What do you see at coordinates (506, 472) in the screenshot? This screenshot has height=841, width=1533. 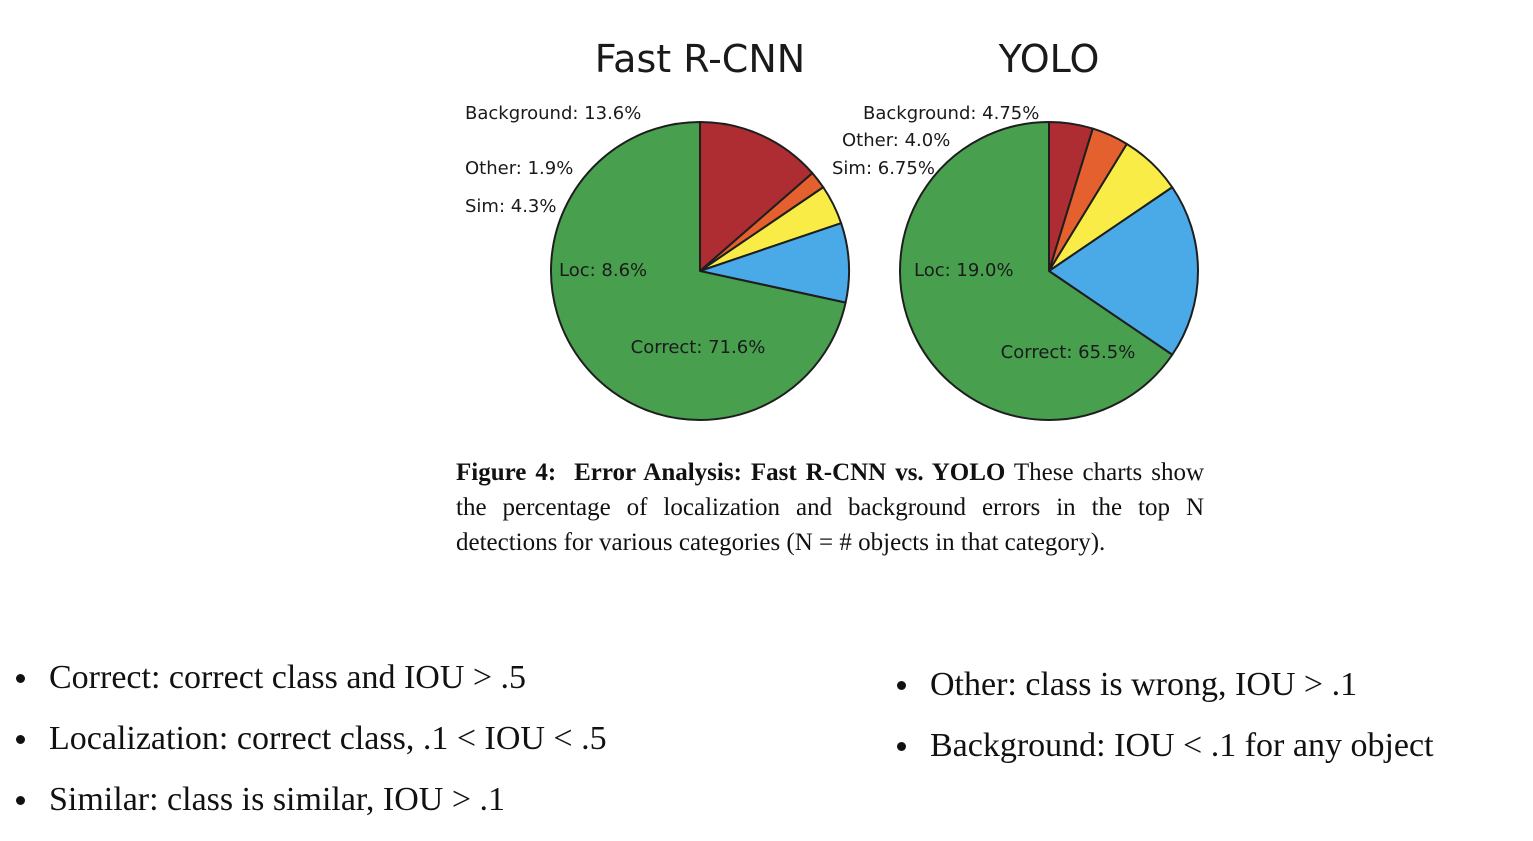 I see `caption-label: Figure 4:` at bounding box center [506, 472].